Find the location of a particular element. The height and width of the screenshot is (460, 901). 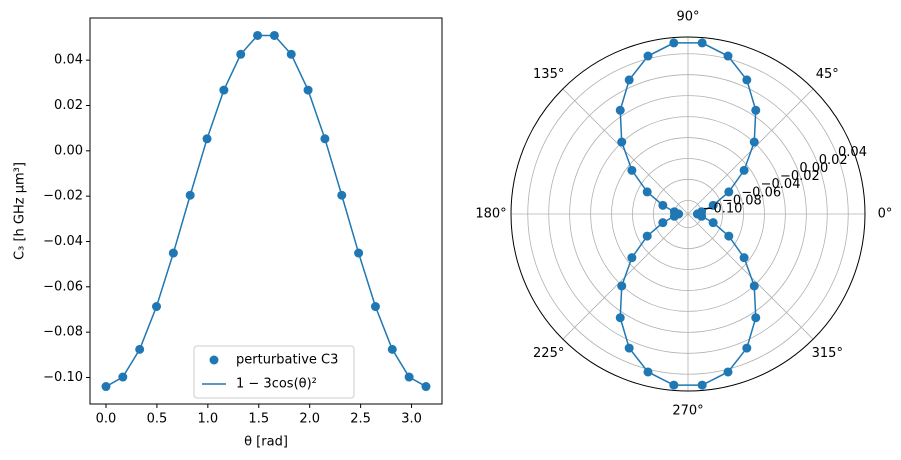

y-tick-label: −0.10 is located at coordinates (63, 377).